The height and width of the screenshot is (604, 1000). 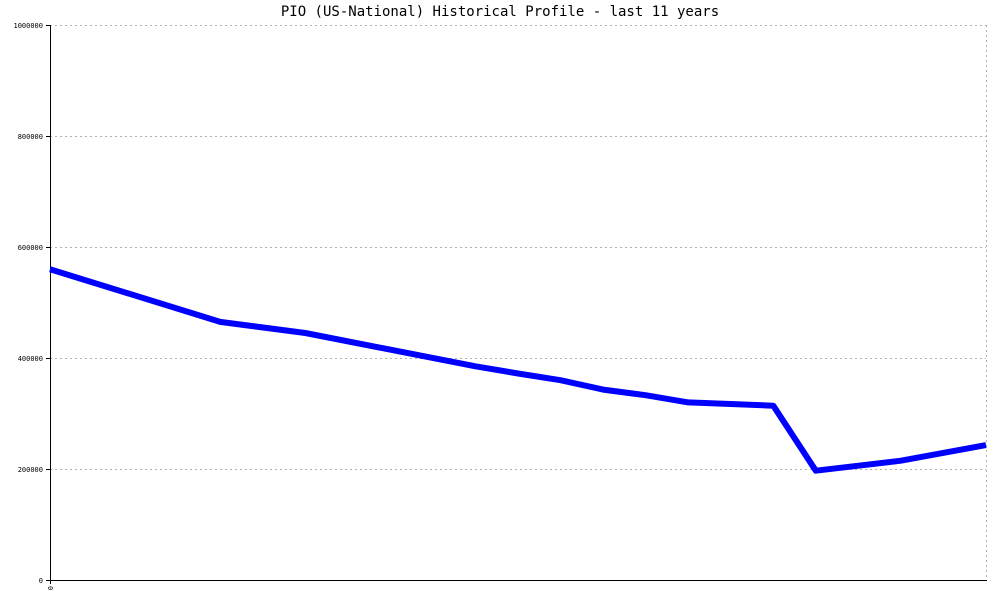 What do you see at coordinates (41, 581) in the screenshot?
I see `y-tick-label: 0` at bounding box center [41, 581].